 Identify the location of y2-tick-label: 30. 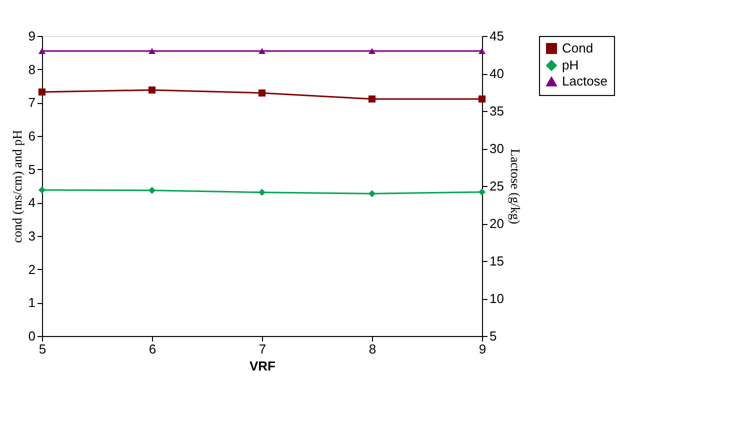
(497, 148).